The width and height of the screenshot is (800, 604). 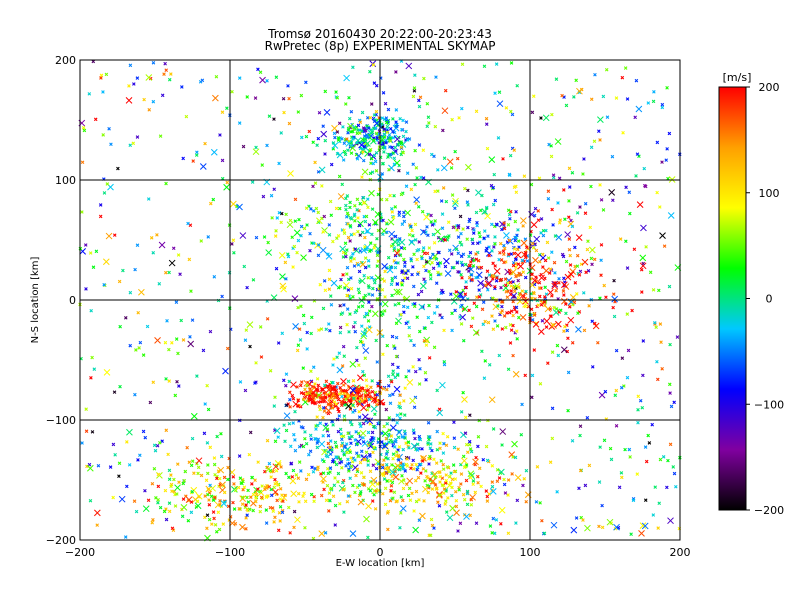 What do you see at coordinates (61, 420) in the screenshot?
I see `y-tick-label: −100` at bounding box center [61, 420].